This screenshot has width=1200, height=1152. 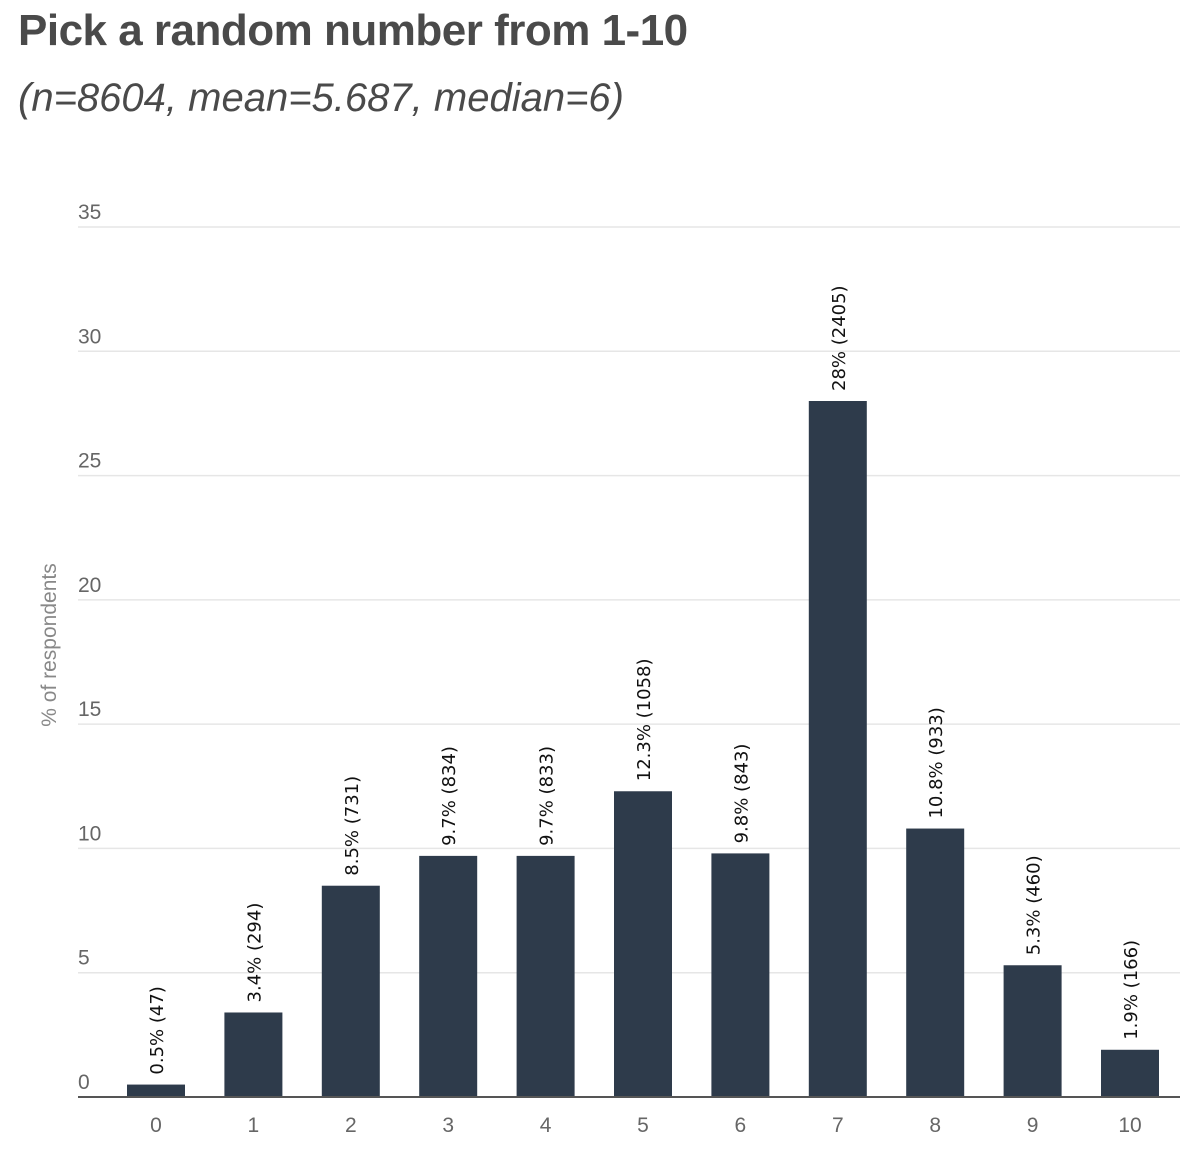 I want to click on data-label-9: 5.3% (460), so click(x=1034, y=905).